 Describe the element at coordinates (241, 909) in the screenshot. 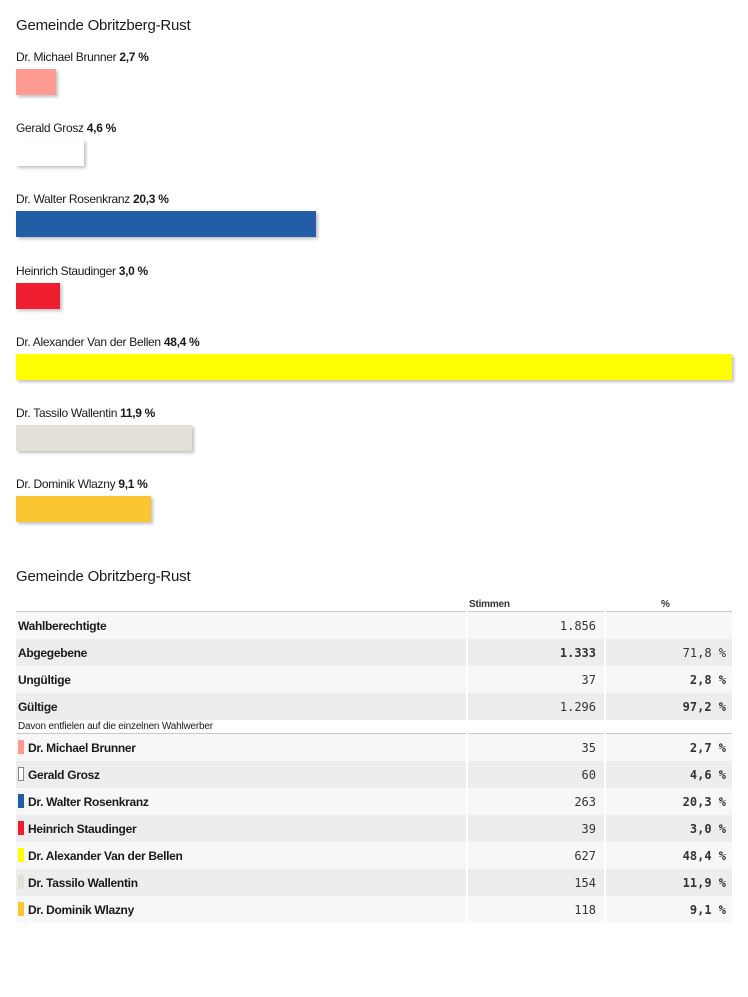

I see `row-label: Dr. Dominik Wlazny` at that location.